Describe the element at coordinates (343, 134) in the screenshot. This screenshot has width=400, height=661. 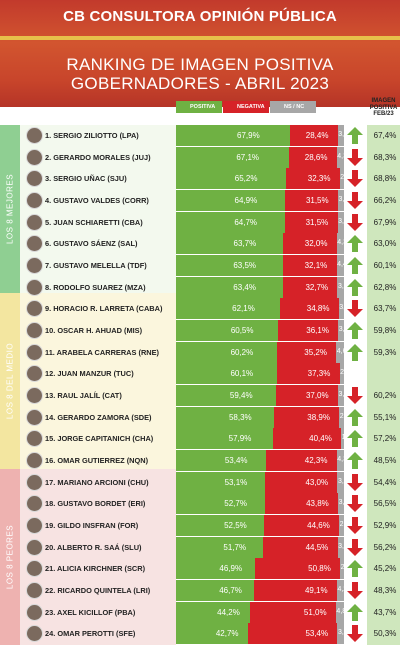
I see `data-label-ns: 3,7` at that location.